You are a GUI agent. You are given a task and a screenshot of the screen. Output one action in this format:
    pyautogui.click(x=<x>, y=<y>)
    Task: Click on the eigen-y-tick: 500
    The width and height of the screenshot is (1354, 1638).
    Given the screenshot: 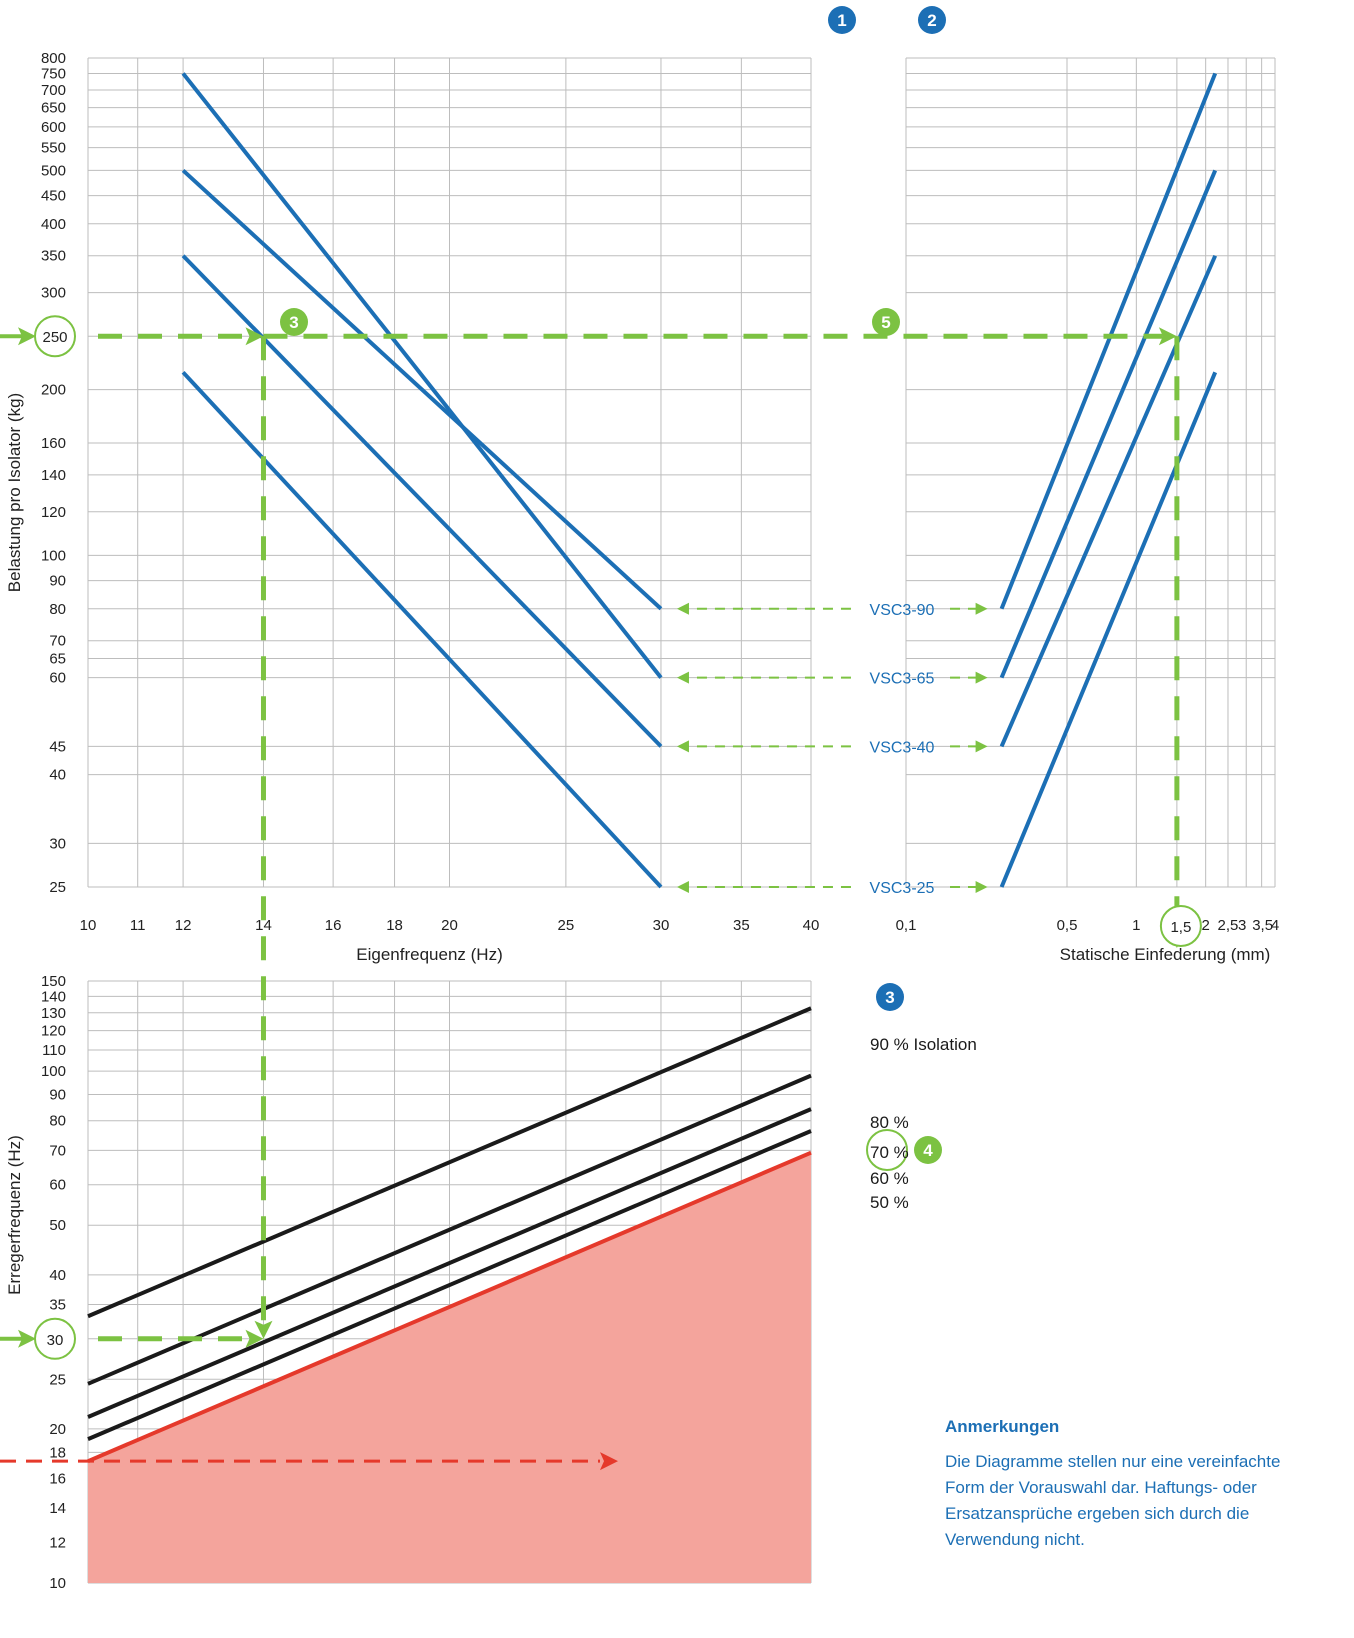 What is the action you would take?
    pyautogui.click(x=53, y=170)
    